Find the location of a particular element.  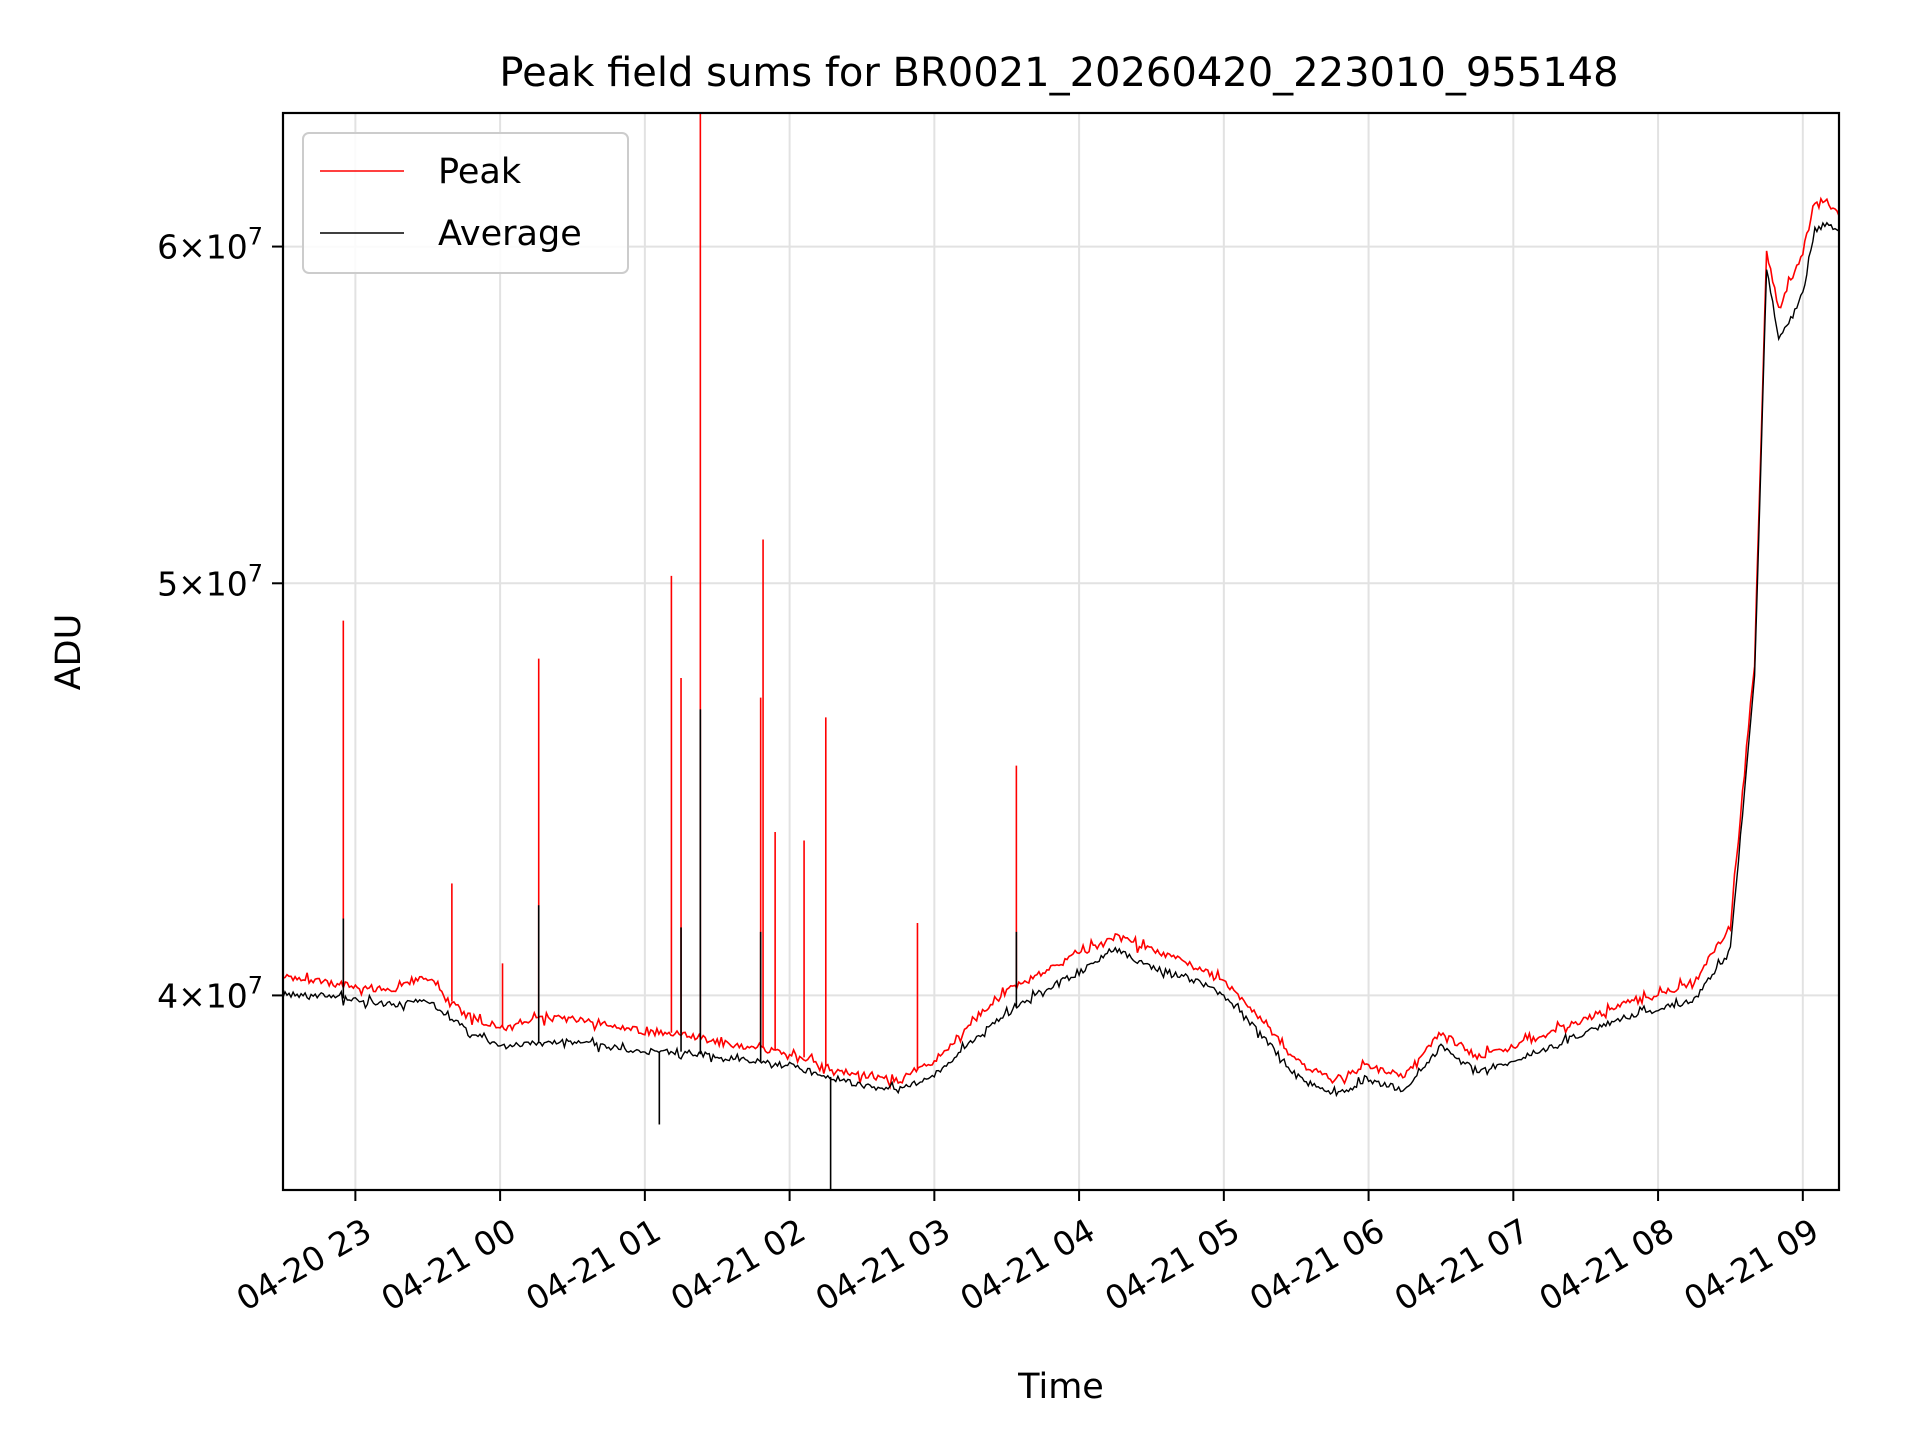

legend: Peak Average is located at coordinates (465, 203).